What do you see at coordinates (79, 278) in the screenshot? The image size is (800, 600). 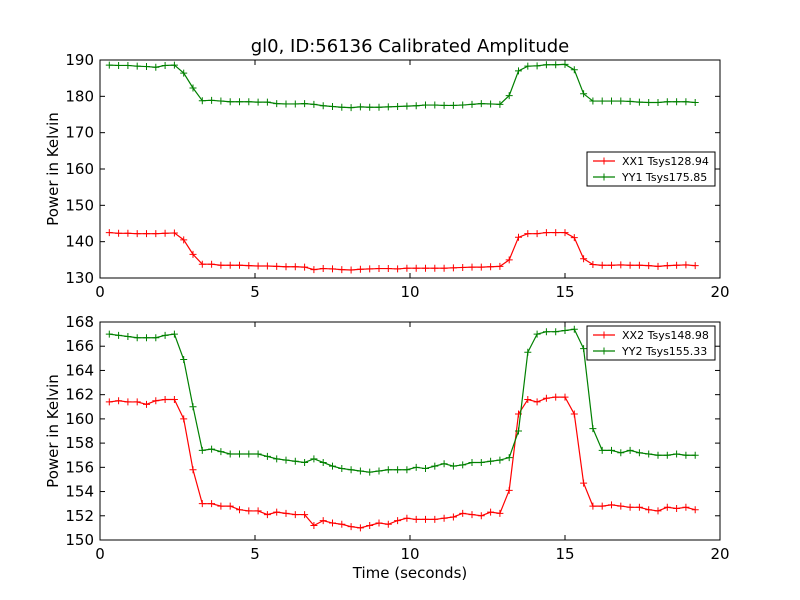 I see `y-tick-label: 130` at bounding box center [79, 278].